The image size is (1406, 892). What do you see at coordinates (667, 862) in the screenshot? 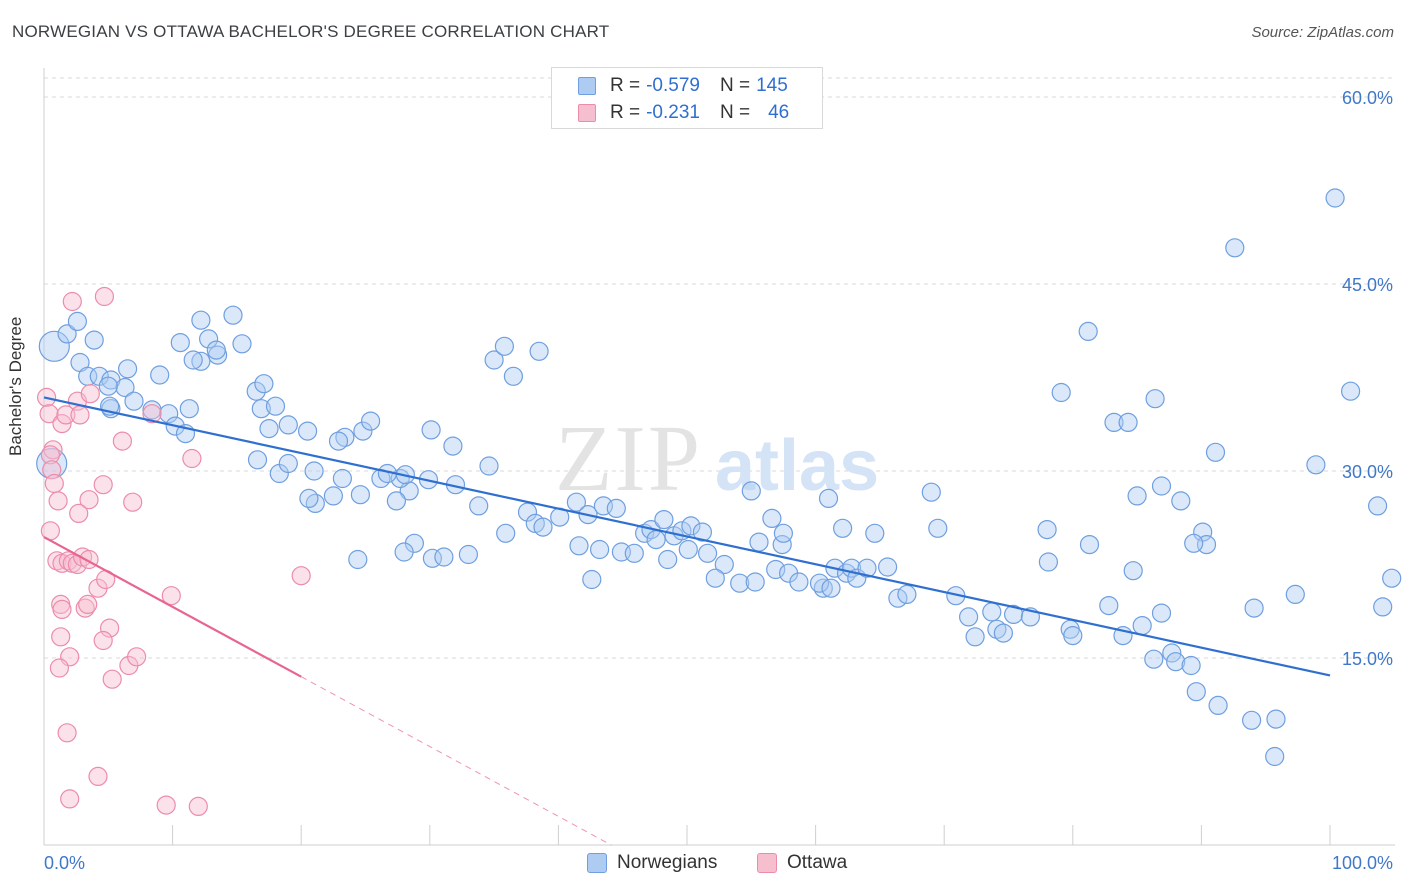
I see `legend-label: Norwegians` at bounding box center [667, 862].